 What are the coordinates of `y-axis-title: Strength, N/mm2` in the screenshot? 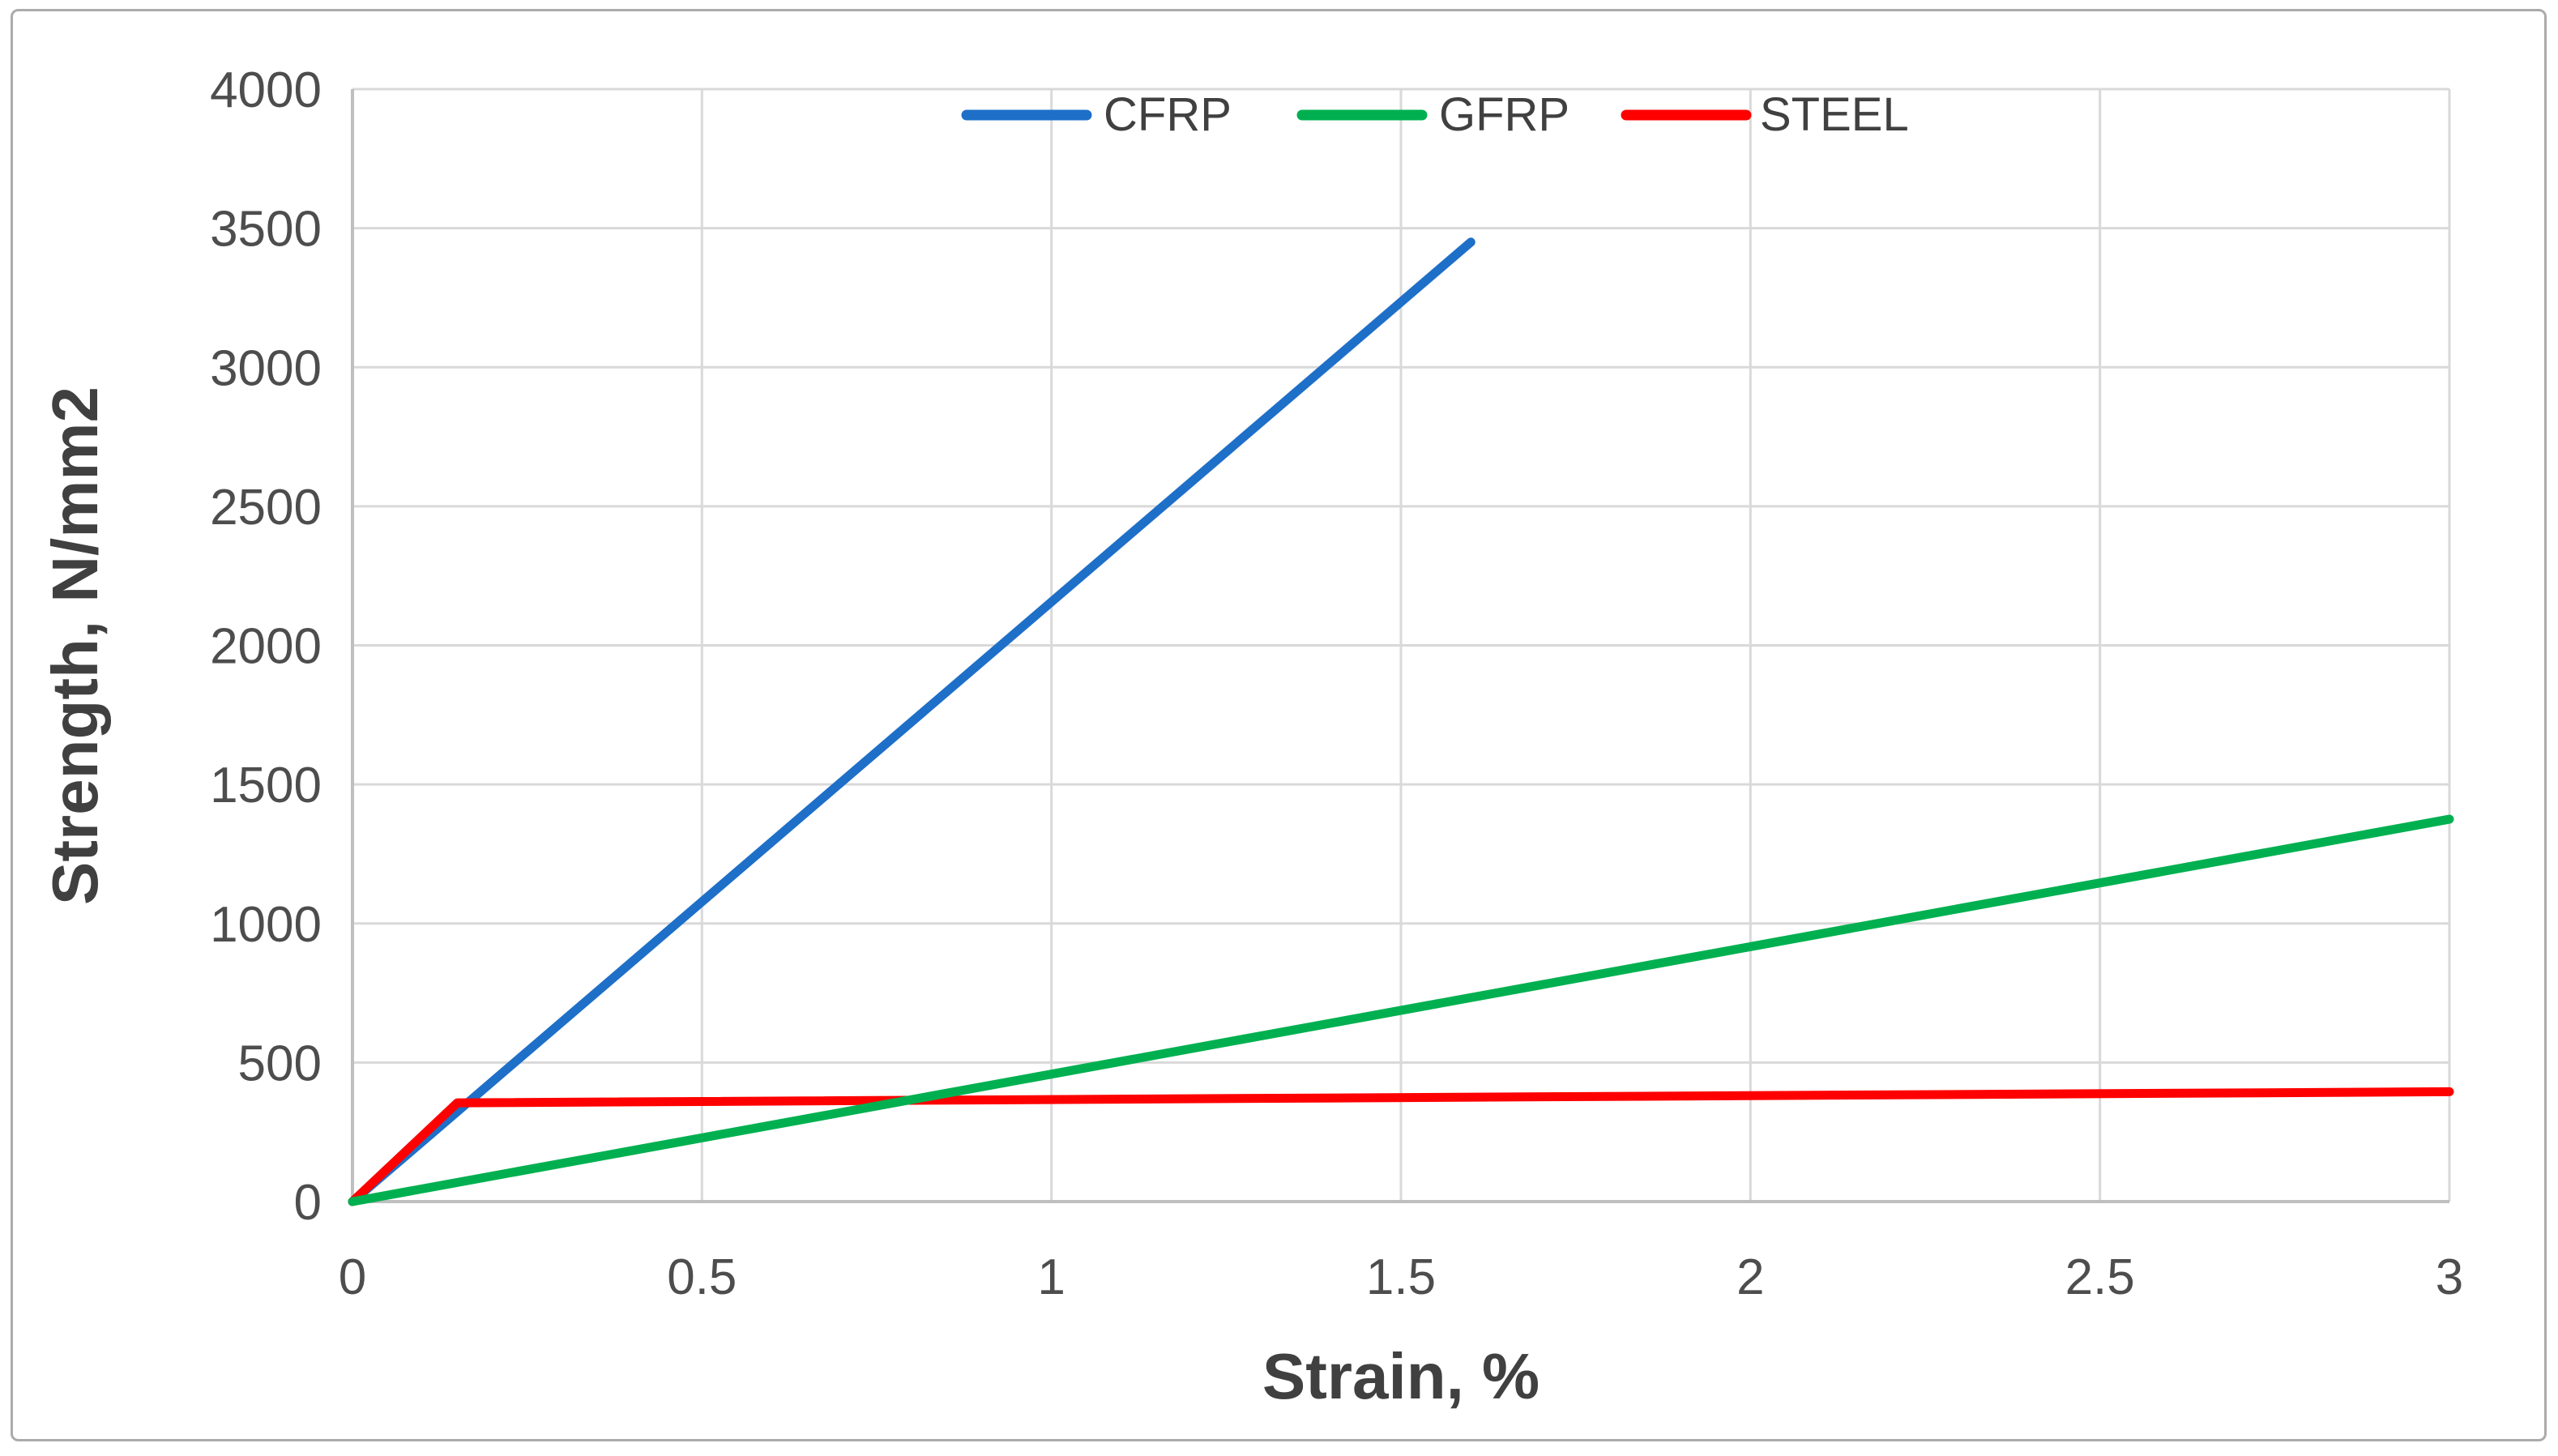 It's located at (75, 646).